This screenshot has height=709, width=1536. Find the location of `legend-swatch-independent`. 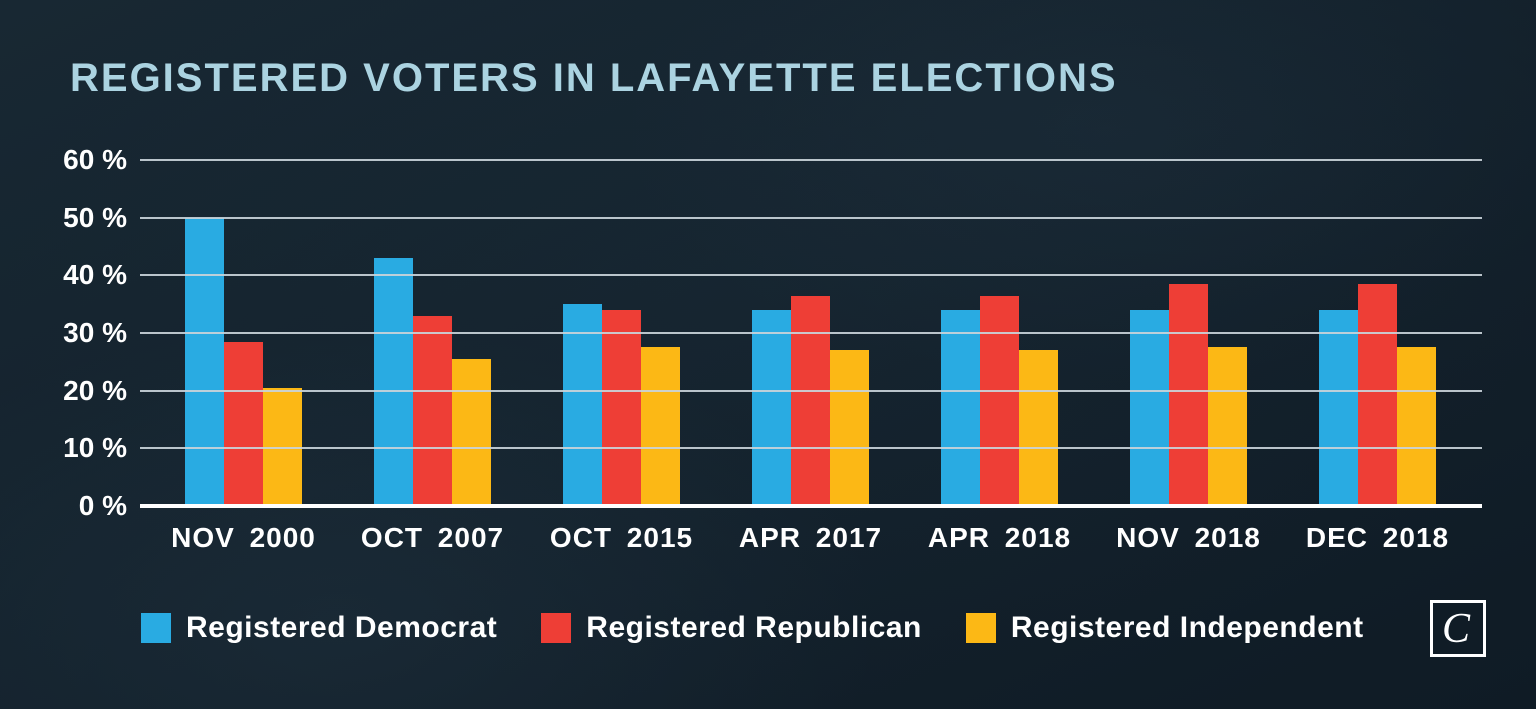

legend-swatch-independent is located at coordinates (980, 628).